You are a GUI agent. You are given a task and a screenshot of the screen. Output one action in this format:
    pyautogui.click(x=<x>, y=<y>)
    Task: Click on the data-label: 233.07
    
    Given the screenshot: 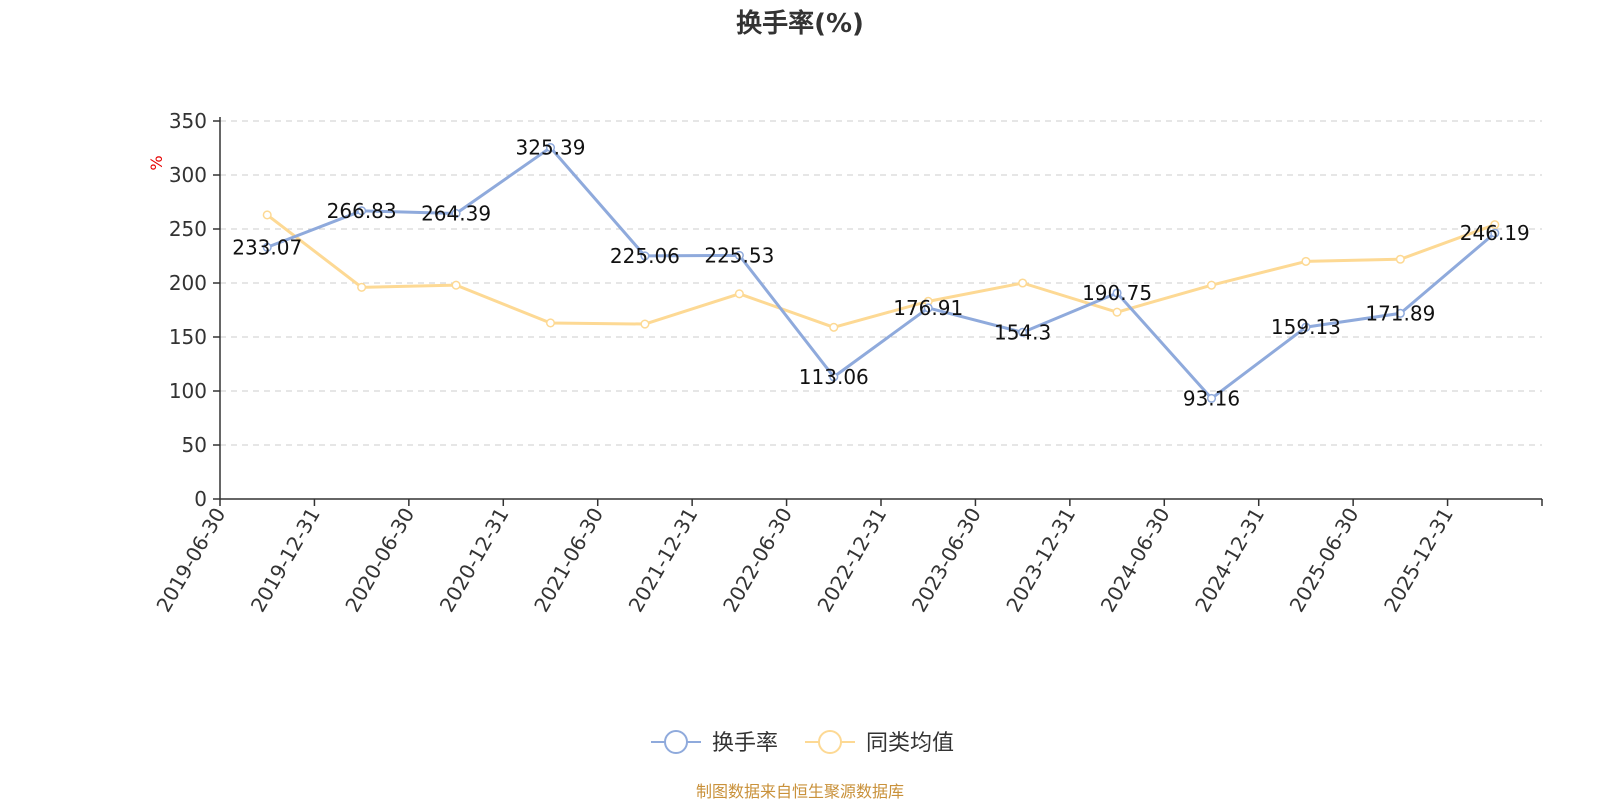 What is the action you would take?
    pyautogui.click(x=267, y=247)
    